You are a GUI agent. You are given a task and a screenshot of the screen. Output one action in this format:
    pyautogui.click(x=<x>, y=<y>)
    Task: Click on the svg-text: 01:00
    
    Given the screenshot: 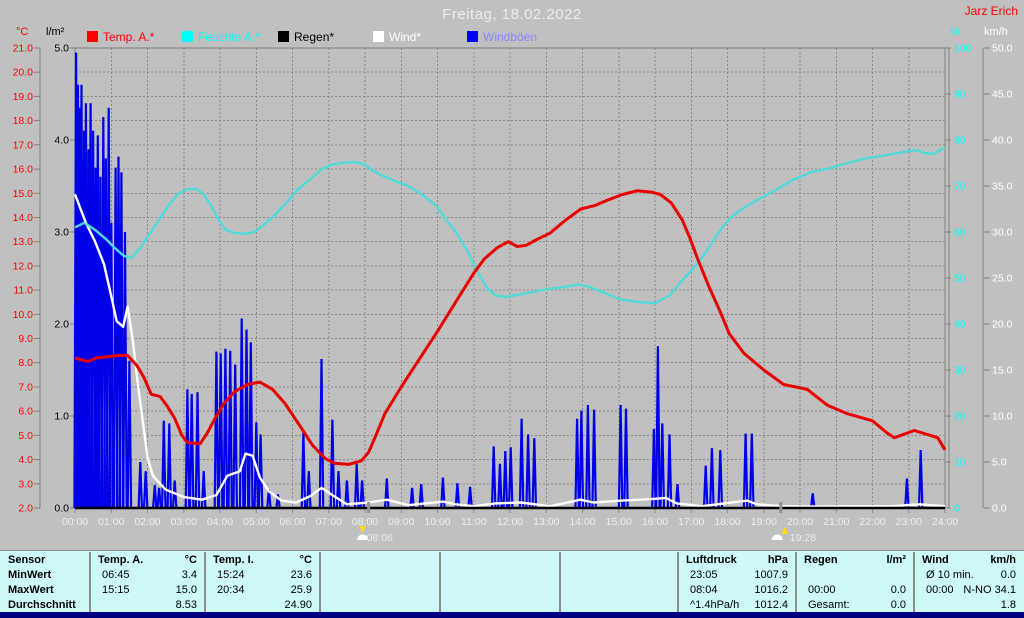 What is the action you would take?
    pyautogui.click(x=111, y=522)
    